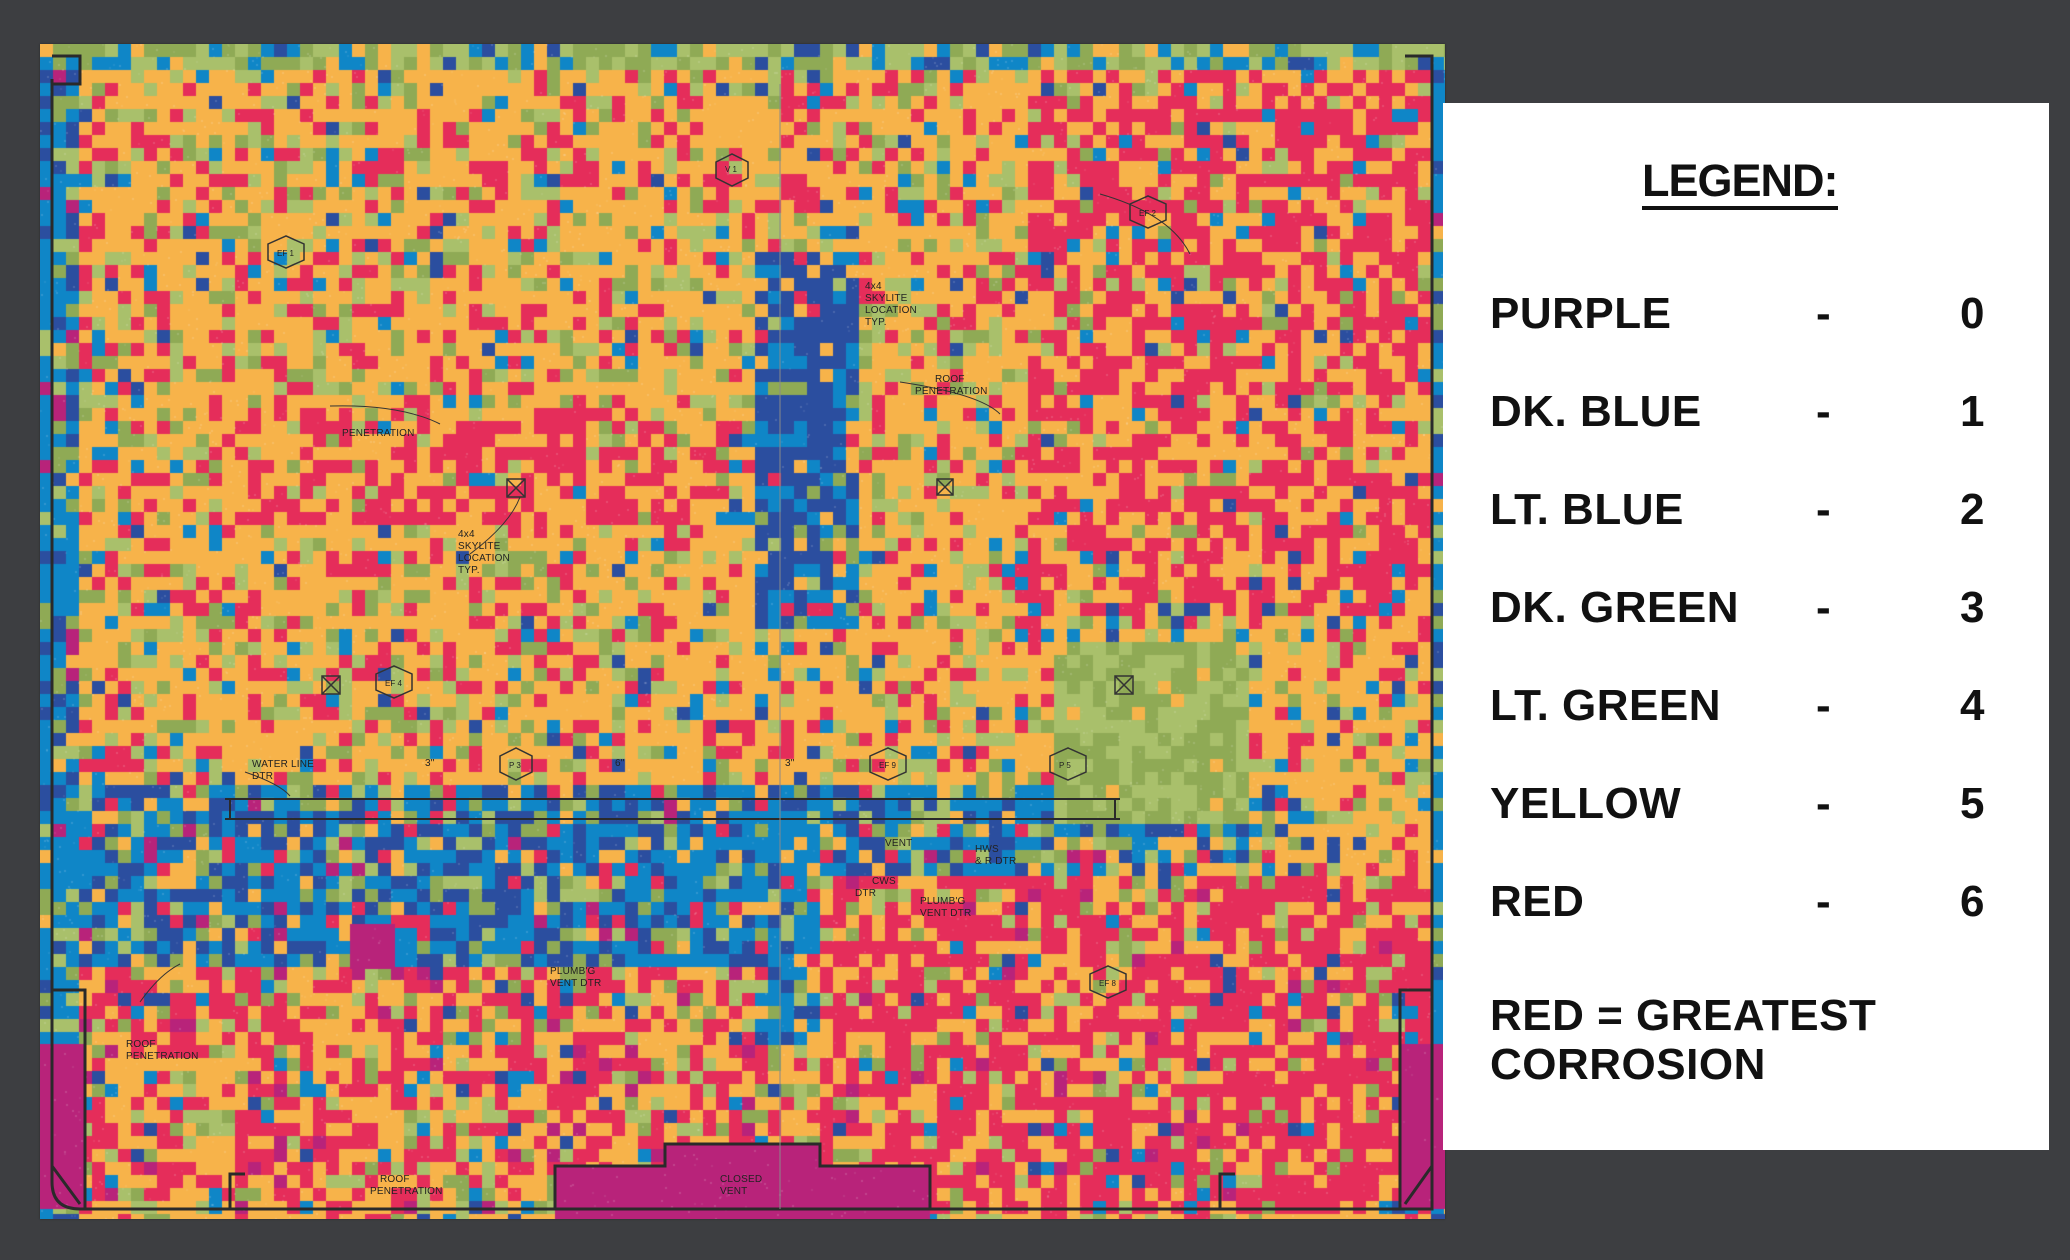 The width and height of the screenshot is (2070, 1260). I want to click on legend-value: 0, so click(1972, 313).